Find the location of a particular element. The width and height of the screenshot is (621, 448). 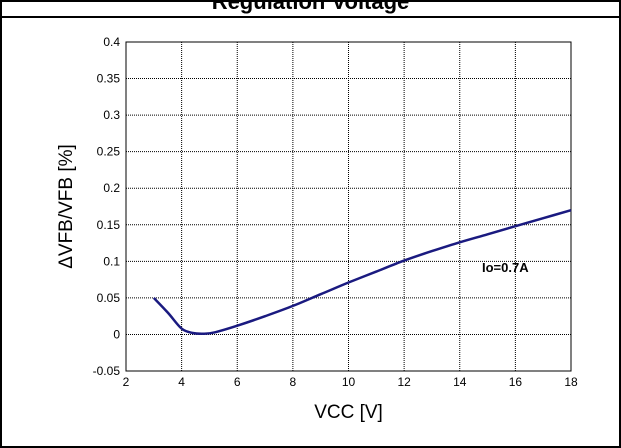

y-tick-label: 0.25 is located at coordinates (109, 152).